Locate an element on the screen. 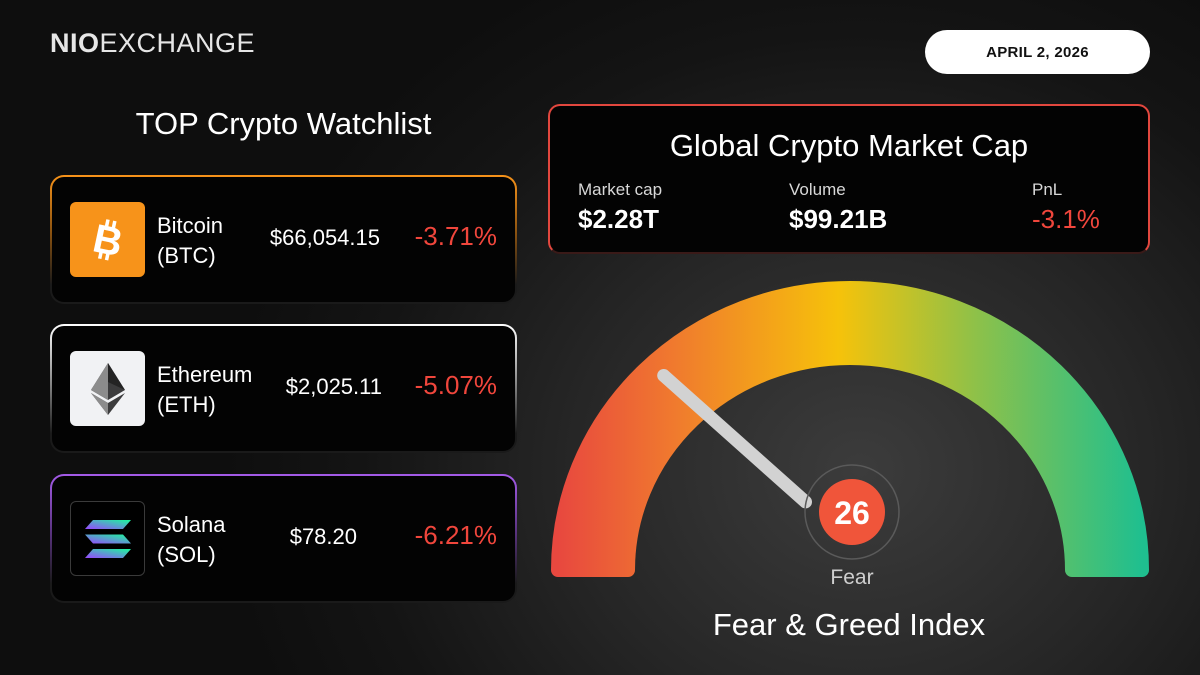 This screenshot has width=1200, height=675. date-badge: APRIL 2, 2026 is located at coordinates (1037, 52).